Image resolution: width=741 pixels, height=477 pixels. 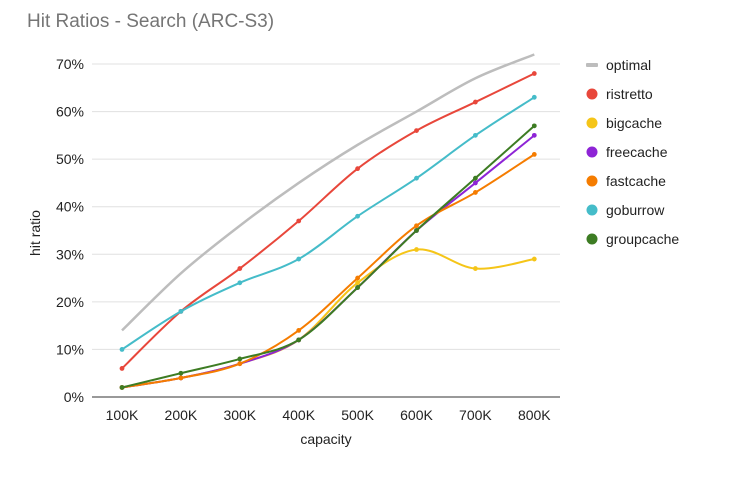 I want to click on legend-item-fastcache: fastcache, so click(x=626, y=181).